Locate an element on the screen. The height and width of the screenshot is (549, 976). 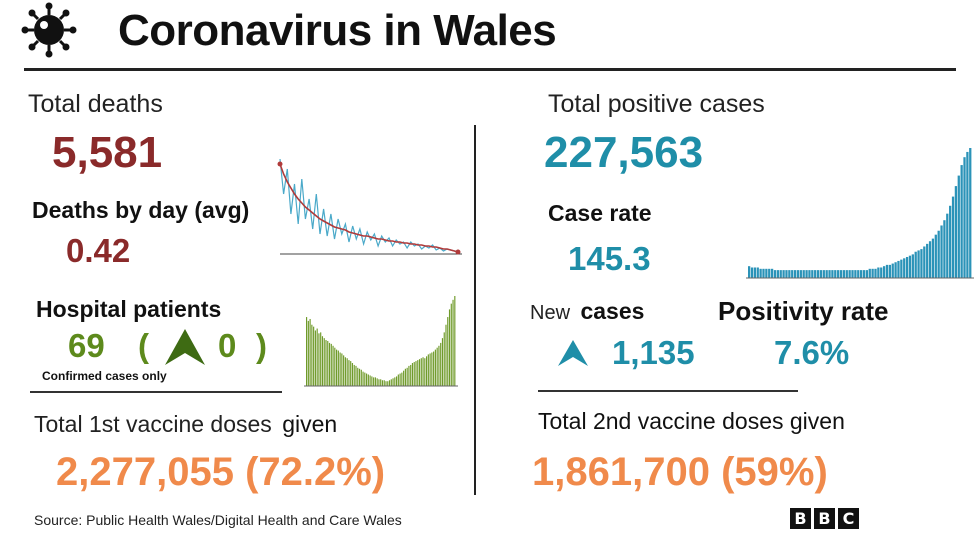
positivity-rate-value: 7.6% is located at coordinates (812, 352).